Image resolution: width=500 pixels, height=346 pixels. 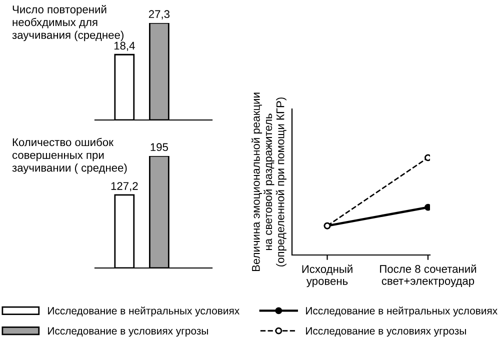 I want to click on y-axis-title: Величина эмоциональной реакции на световой раздражитель (определенной при помощи КГР), so click(x=268, y=182).